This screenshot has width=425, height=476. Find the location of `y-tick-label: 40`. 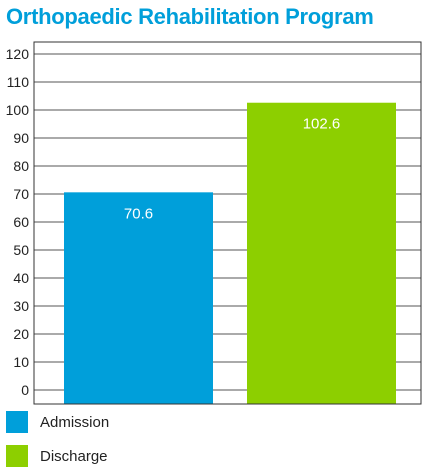

y-tick-label: 40 is located at coordinates (21, 278).